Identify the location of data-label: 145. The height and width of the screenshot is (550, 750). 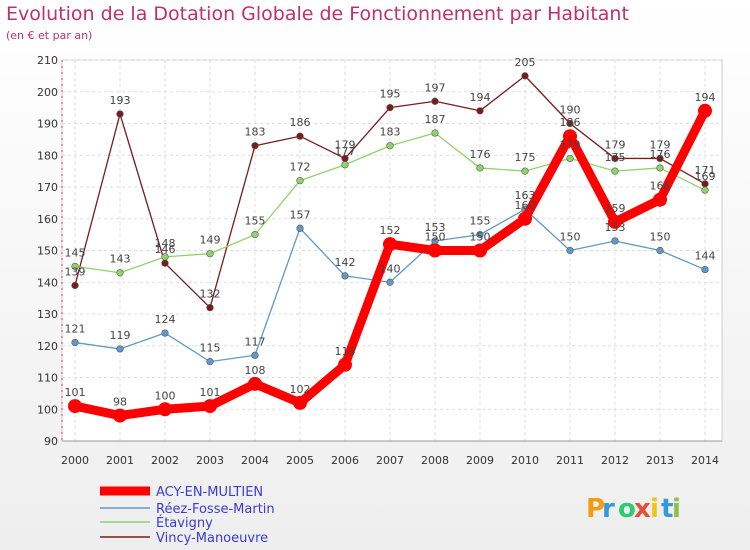
(75, 252).